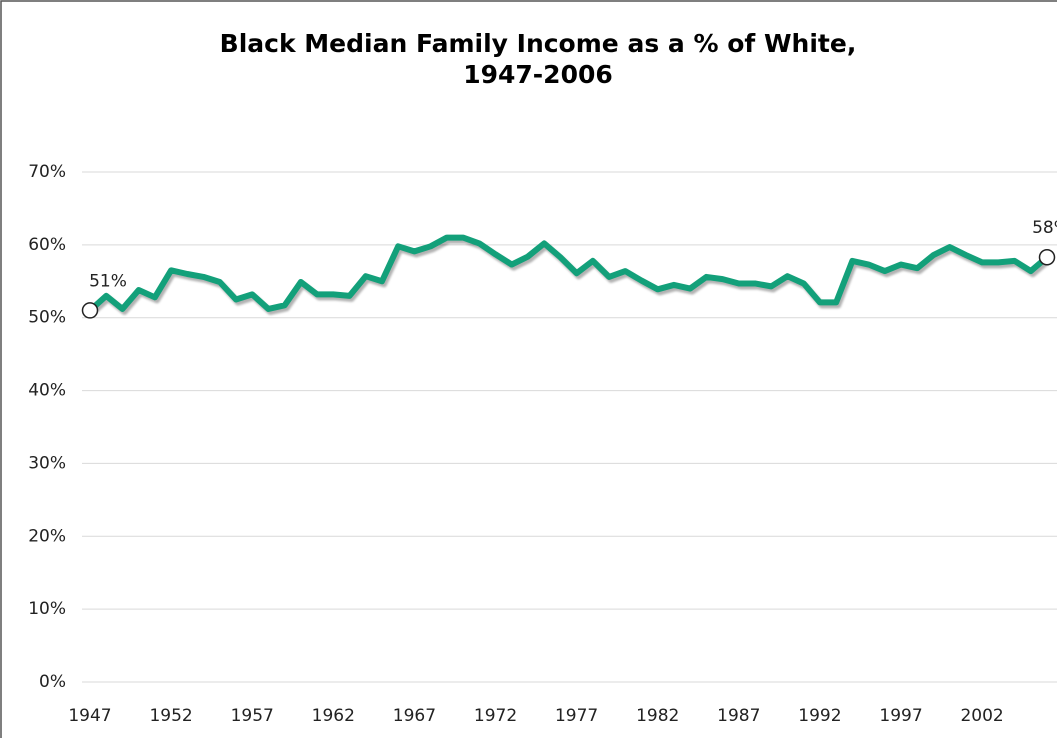  What do you see at coordinates (52, 682) in the screenshot?
I see `y-tick-label: 0%` at bounding box center [52, 682].